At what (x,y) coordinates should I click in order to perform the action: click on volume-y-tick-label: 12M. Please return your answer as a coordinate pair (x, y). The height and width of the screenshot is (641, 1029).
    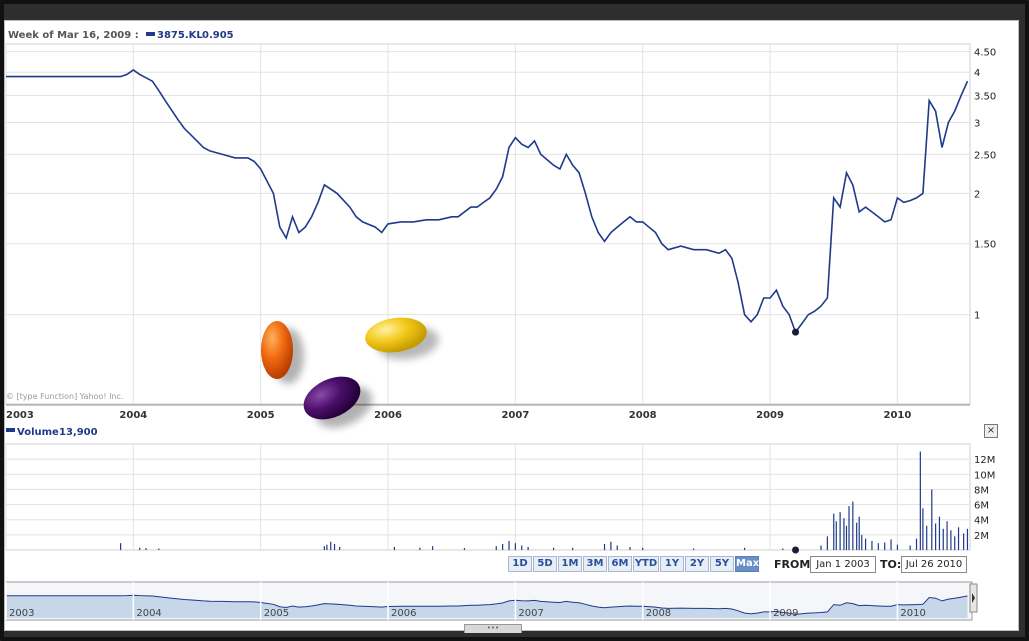
    Looking at the image, I should click on (984, 460).